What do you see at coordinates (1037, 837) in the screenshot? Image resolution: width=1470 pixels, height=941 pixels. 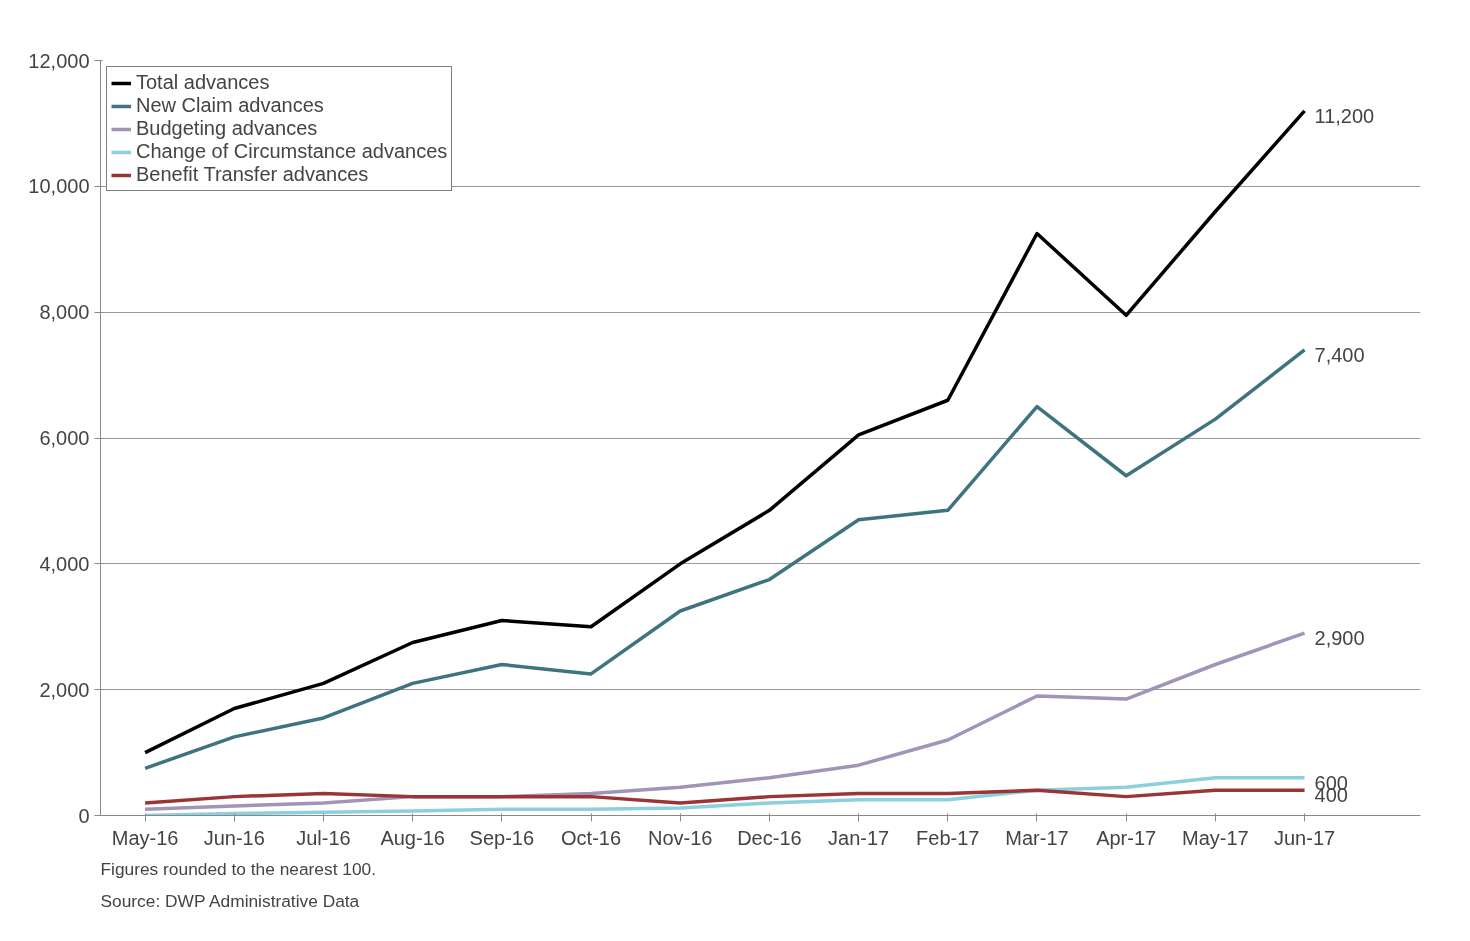 I see `x-tick-label: Mar-17` at bounding box center [1037, 837].